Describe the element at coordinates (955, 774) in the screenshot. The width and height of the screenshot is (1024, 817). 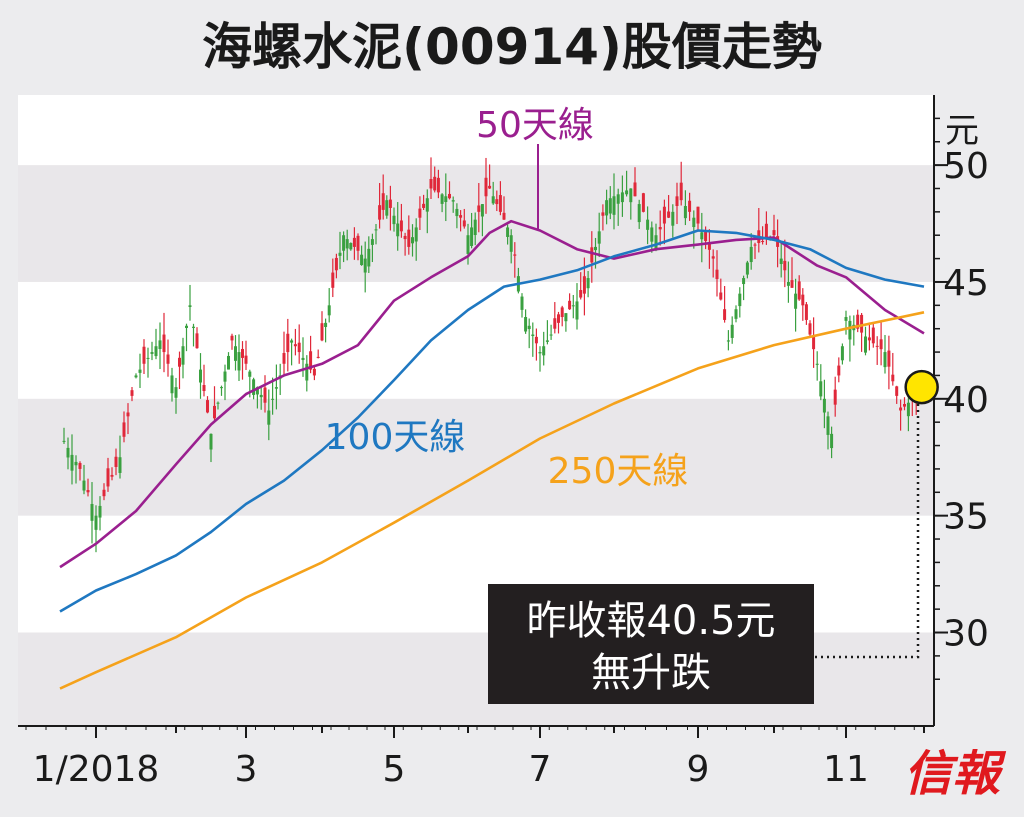
I see `publisher-logo: 信報` at that location.